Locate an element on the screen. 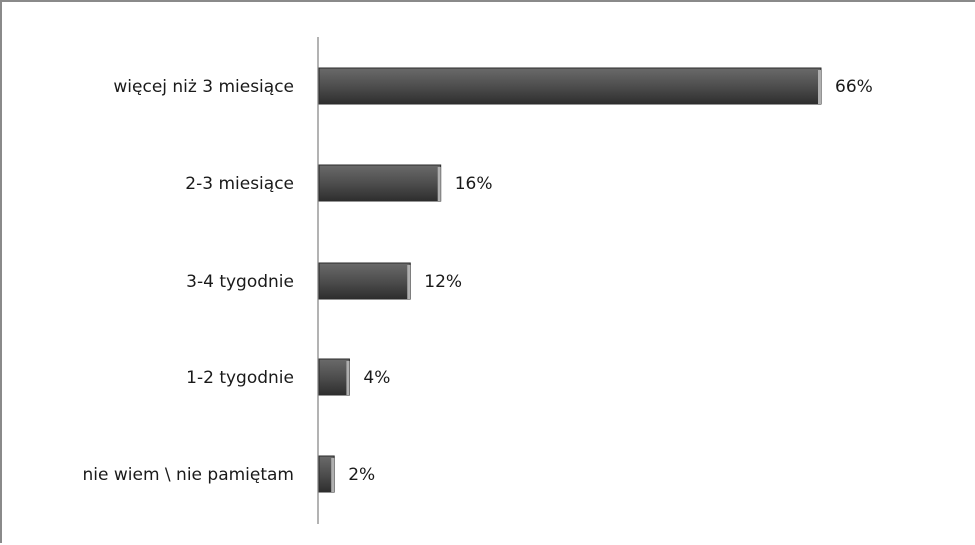 This screenshot has width=975, height=545. value-label-4: 2% is located at coordinates (361, 475).